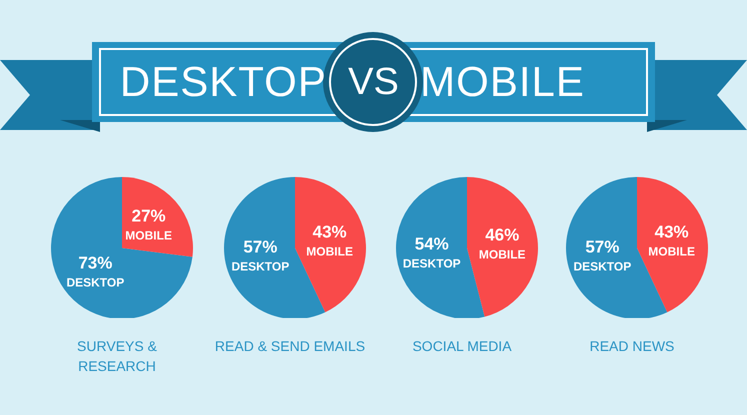 Image resolution: width=747 pixels, height=415 pixels. What do you see at coordinates (431, 244) in the screenshot?
I see `data-label: 54%` at bounding box center [431, 244].